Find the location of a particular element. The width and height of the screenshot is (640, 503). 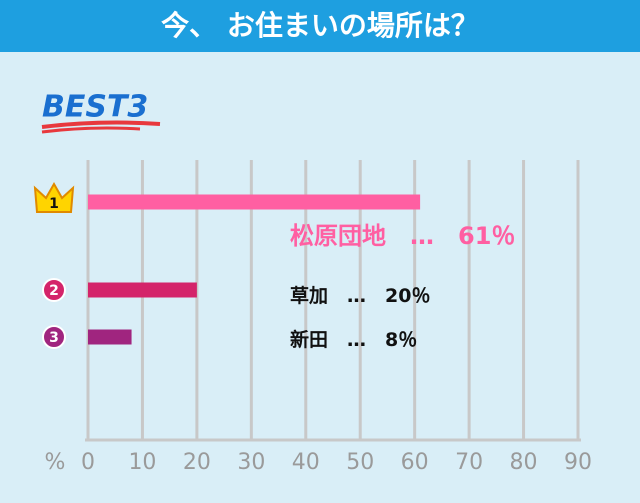

data-label: 新田 … 8％ is located at coordinates (353, 339).